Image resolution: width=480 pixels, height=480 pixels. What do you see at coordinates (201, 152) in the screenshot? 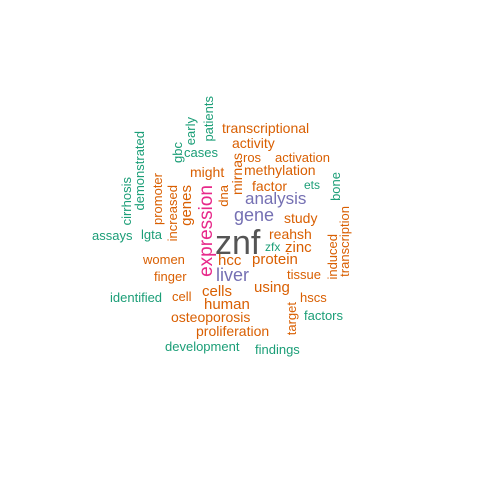
I see `cloud-word: cases` at bounding box center [201, 152].